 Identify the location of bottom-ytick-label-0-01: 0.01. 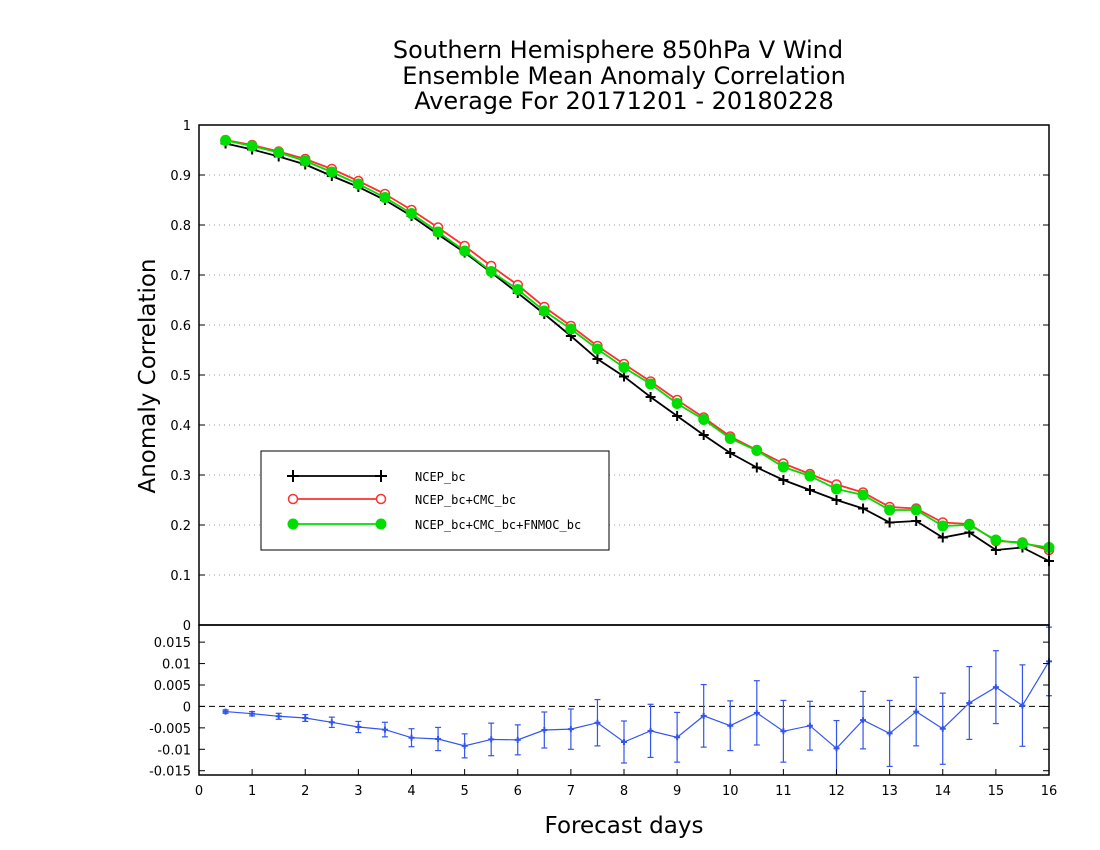
(176, 665).